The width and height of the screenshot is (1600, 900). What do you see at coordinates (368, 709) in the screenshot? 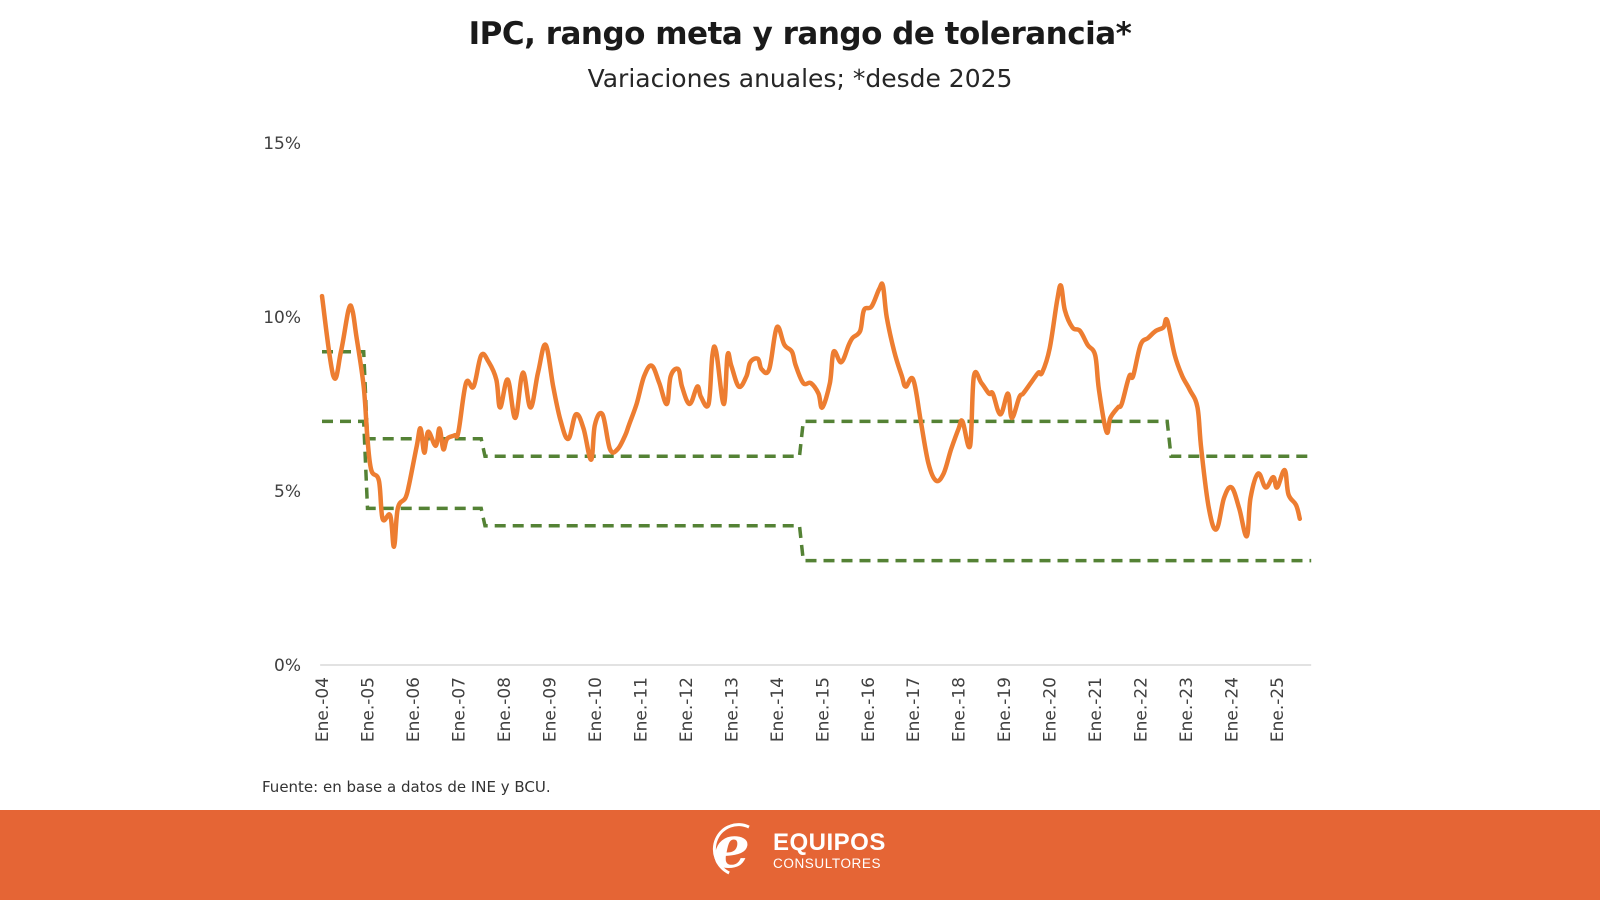
I see `x-tick-label: Ene.-05` at bounding box center [368, 709].